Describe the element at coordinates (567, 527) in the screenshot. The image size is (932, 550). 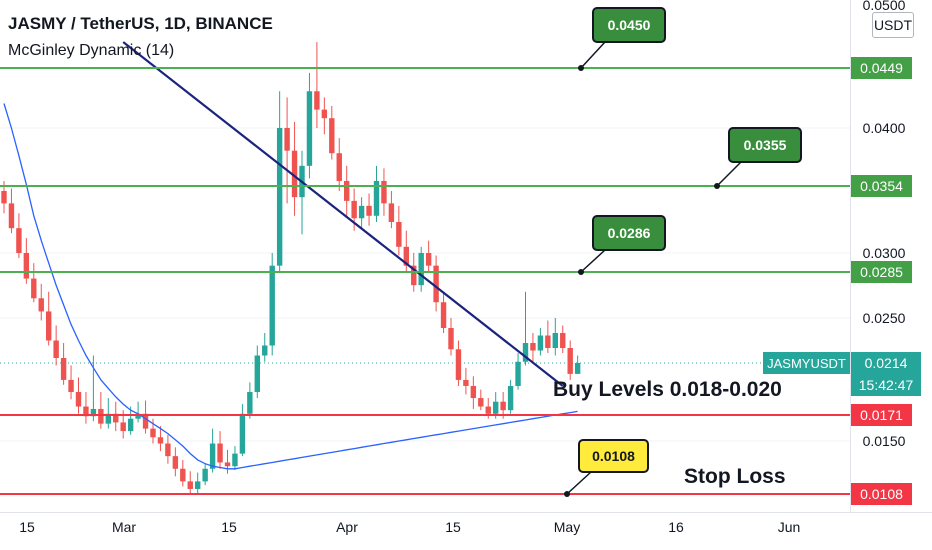
I see `date-tick-label: May` at that location.